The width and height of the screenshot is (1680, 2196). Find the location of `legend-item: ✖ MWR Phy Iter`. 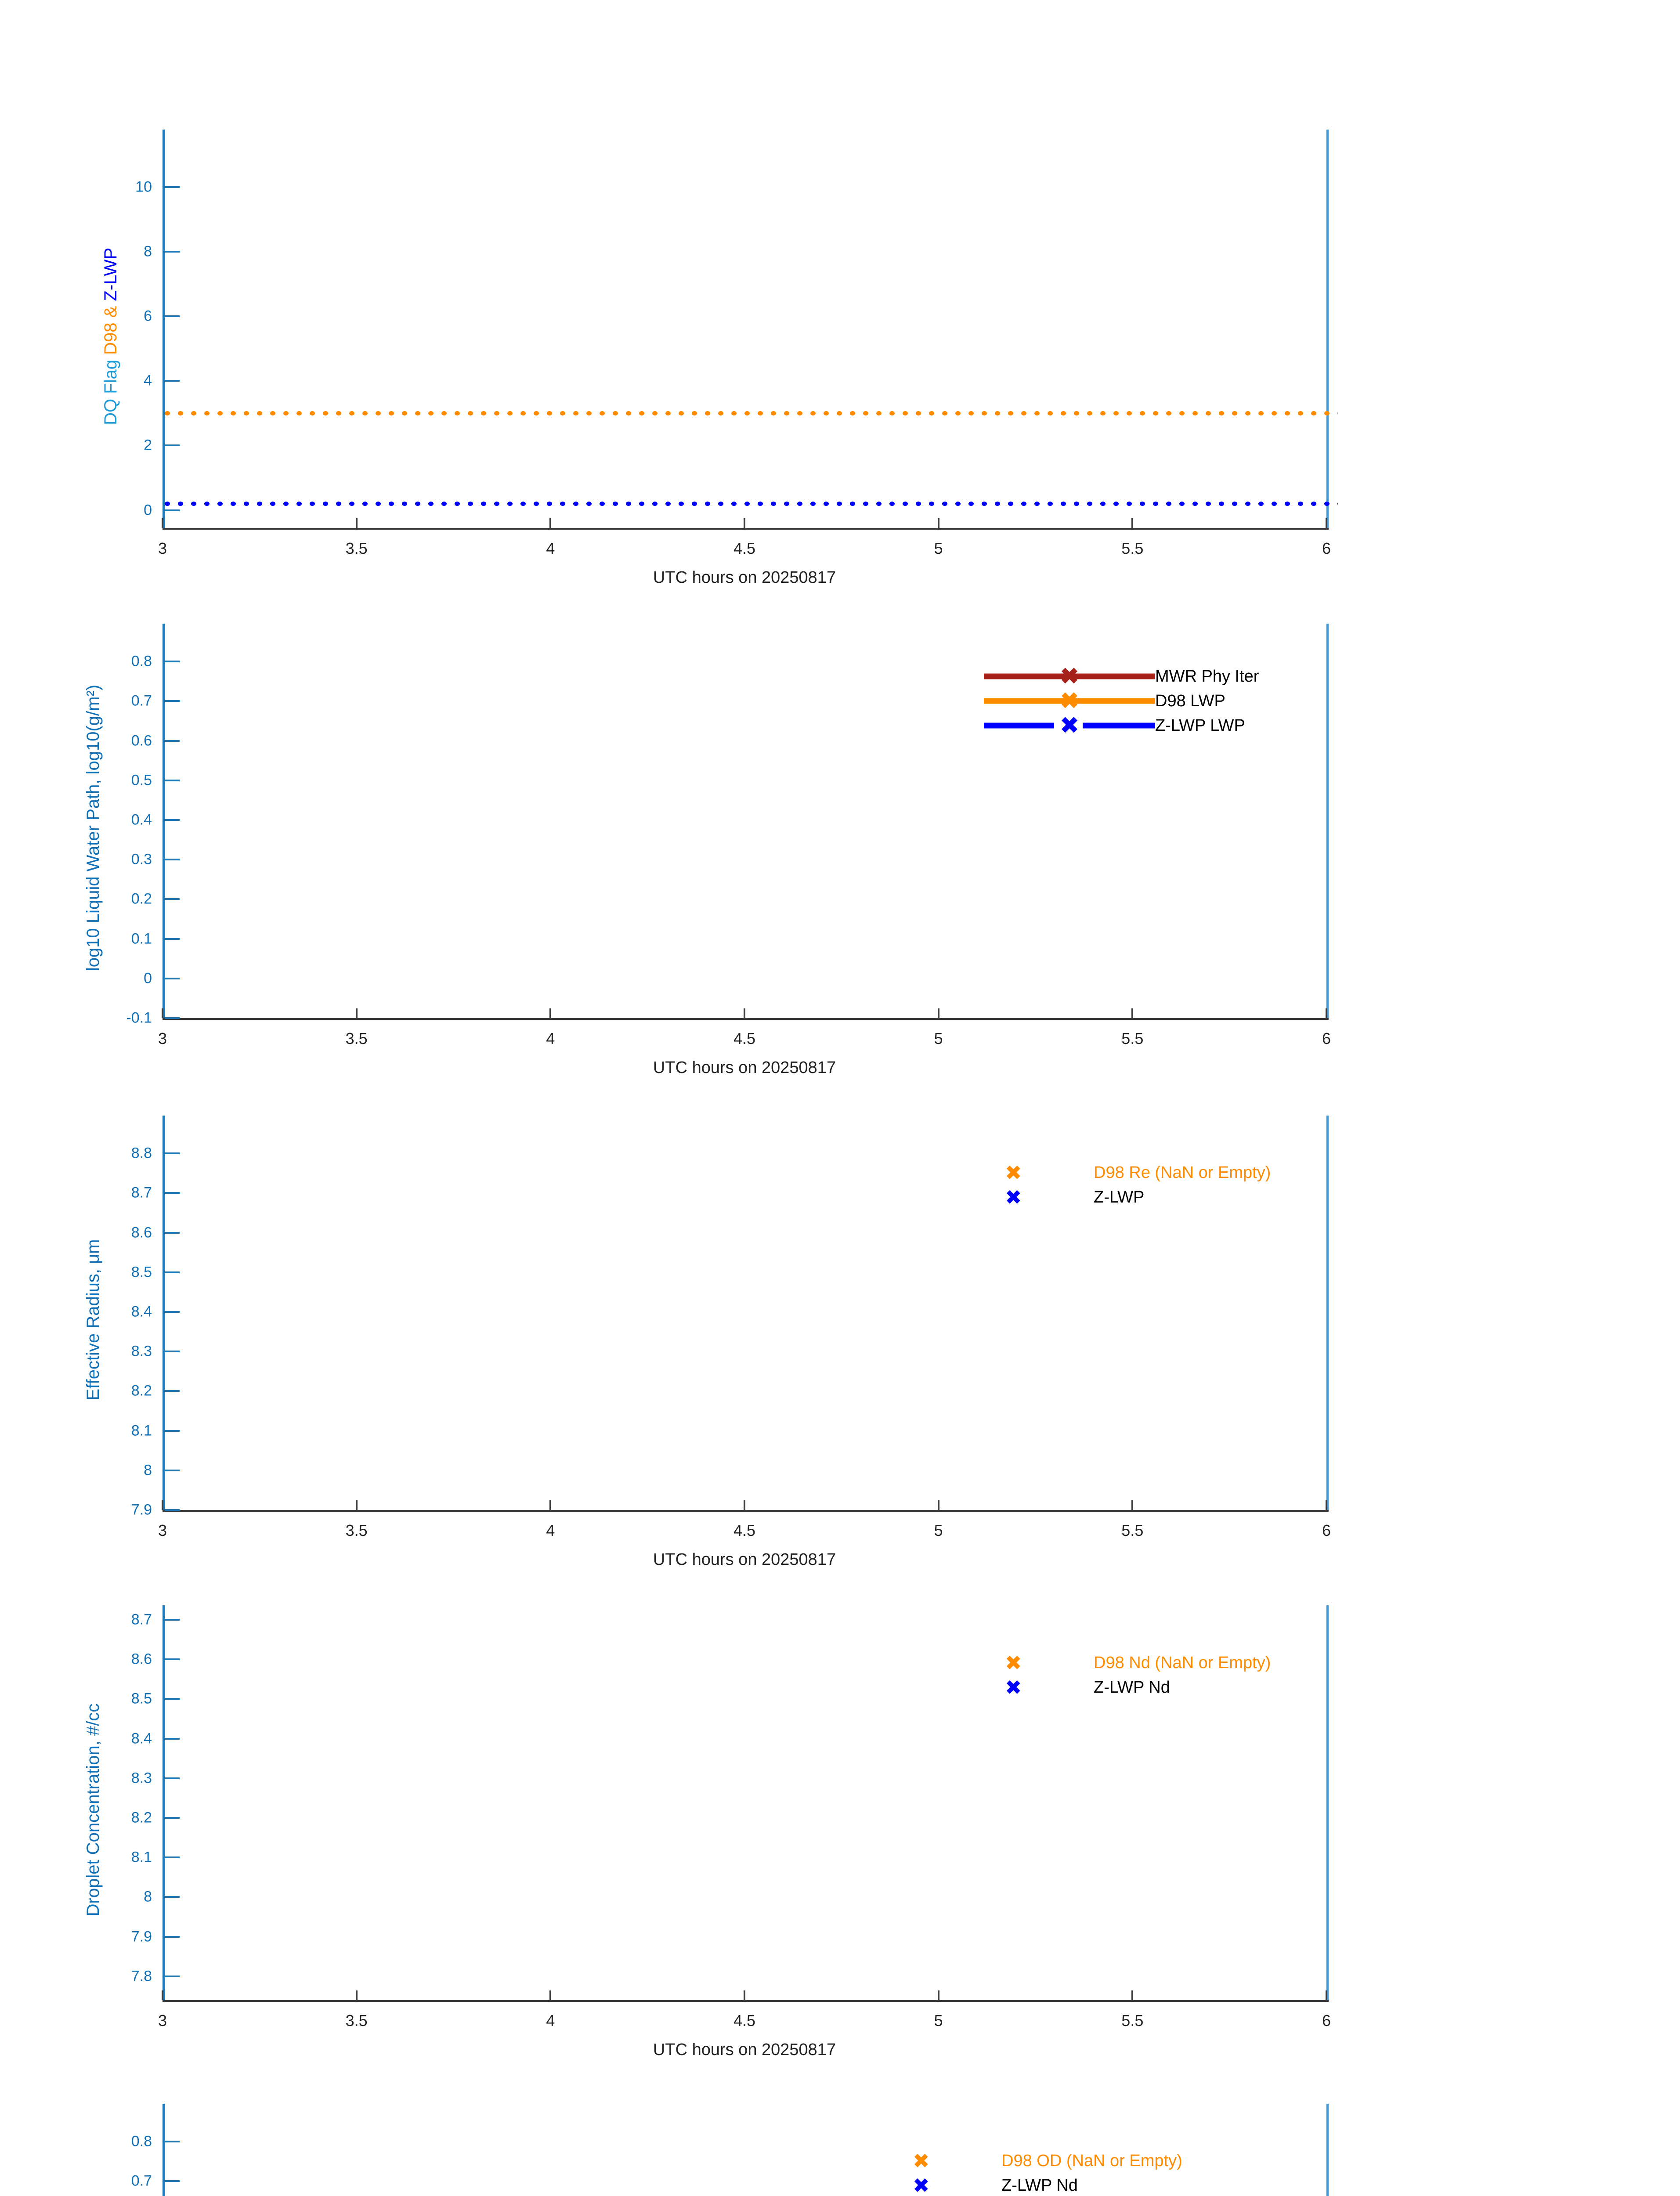

legend-item: ✖ MWR Phy Iter is located at coordinates (1122, 676).